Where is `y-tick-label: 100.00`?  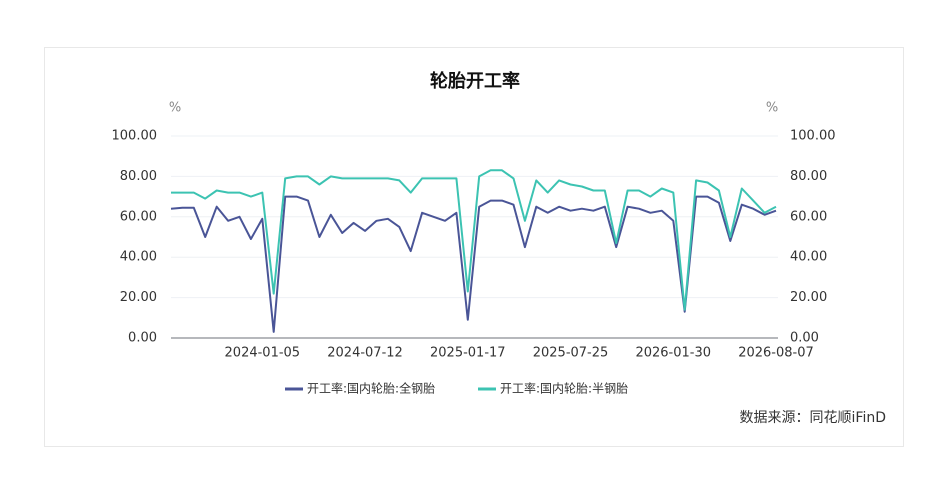
y-tick-label: 100.00 is located at coordinates (135, 136).